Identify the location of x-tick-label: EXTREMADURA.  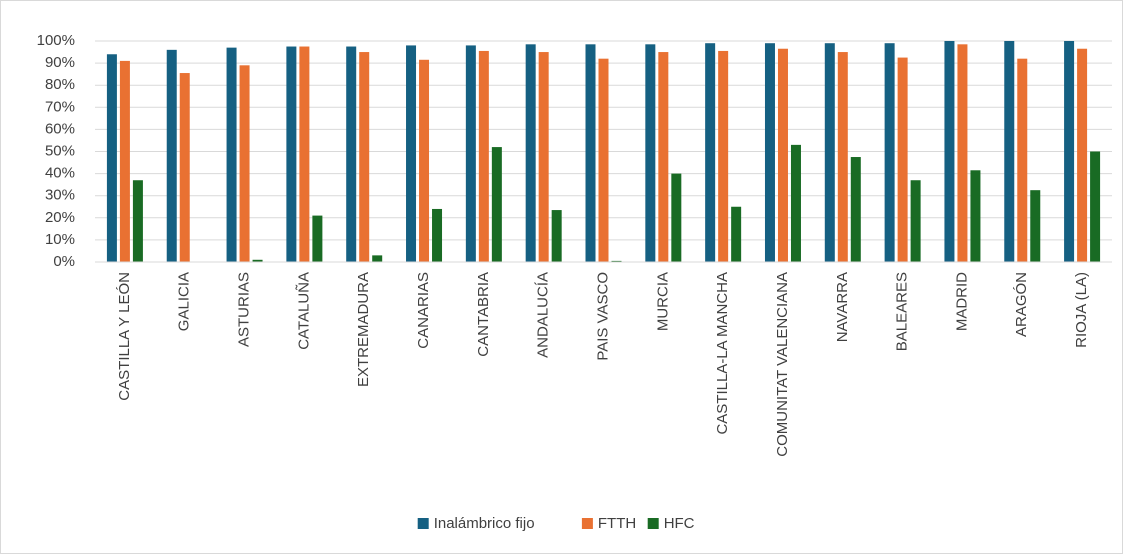
(363, 329).